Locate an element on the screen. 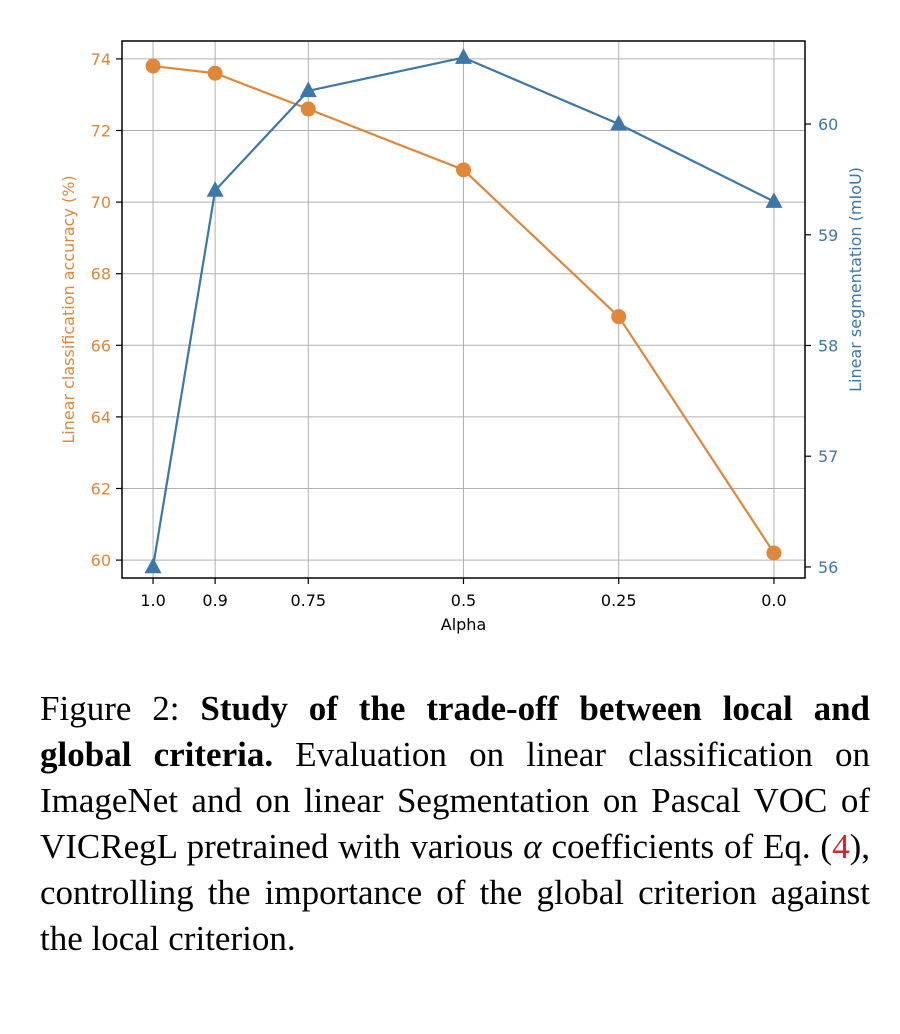 The width and height of the screenshot is (900, 1034). y-left-tick-label: 66 is located at coordinates (101, 345).